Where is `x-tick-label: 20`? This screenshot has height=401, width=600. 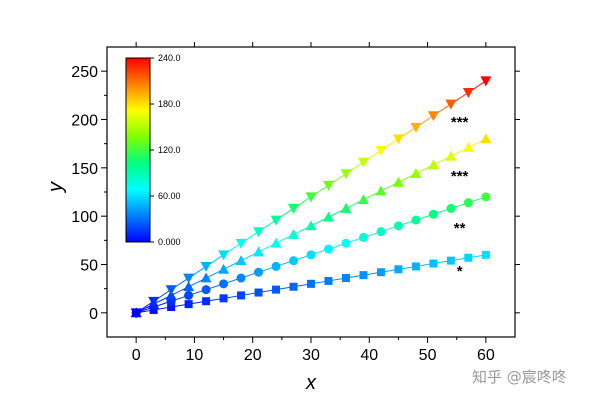
x-tick-label: 20 is located at coordinates (253, 355).